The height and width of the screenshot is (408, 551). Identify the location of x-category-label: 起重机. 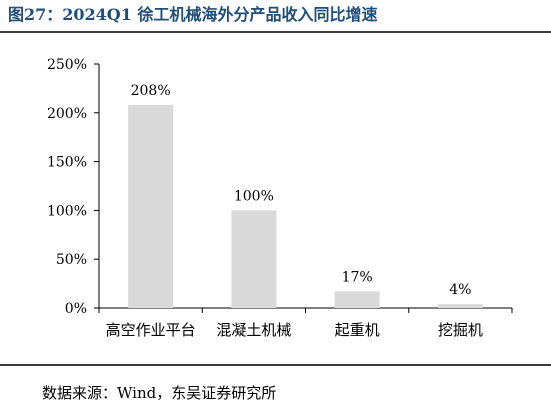
(357, 330).